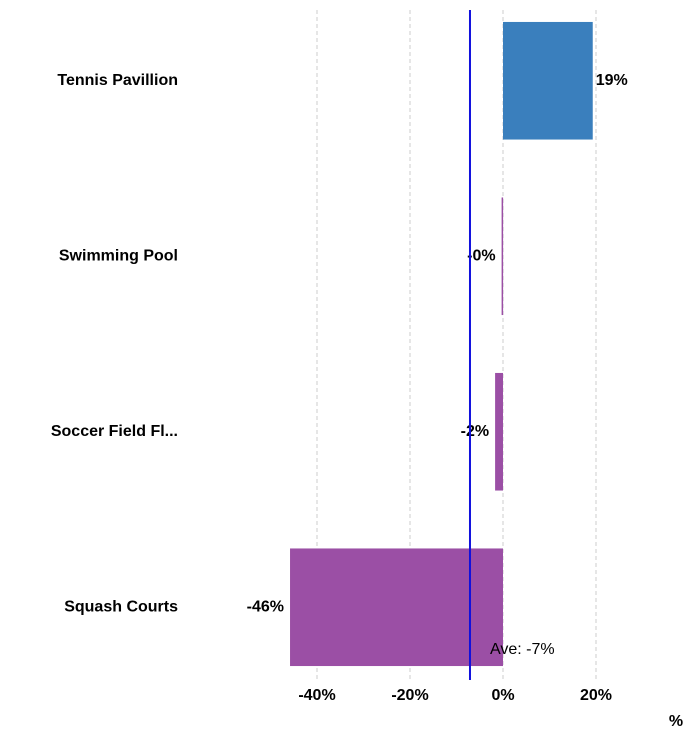 This screenshot has width=699, height=732. I want to click on x-tick-label: -40%, so click(316, 695).